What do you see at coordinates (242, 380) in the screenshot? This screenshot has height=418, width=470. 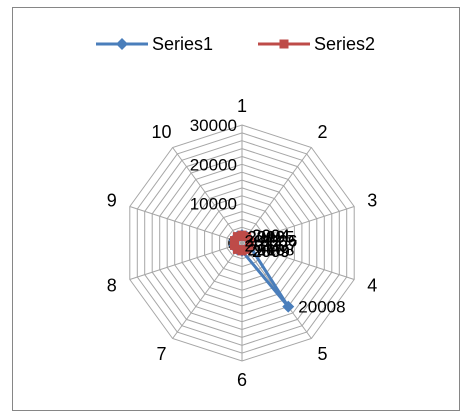 I see `category-label: 6` at bounding box center [242, 380].